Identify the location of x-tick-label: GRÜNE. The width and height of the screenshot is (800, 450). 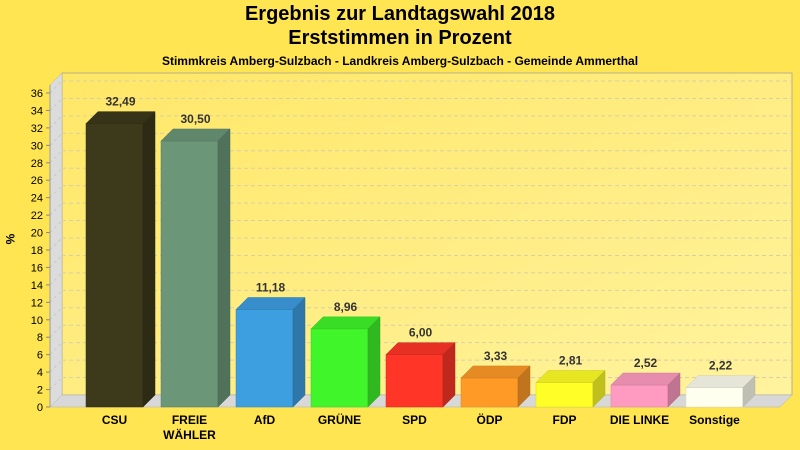
(339, 419).